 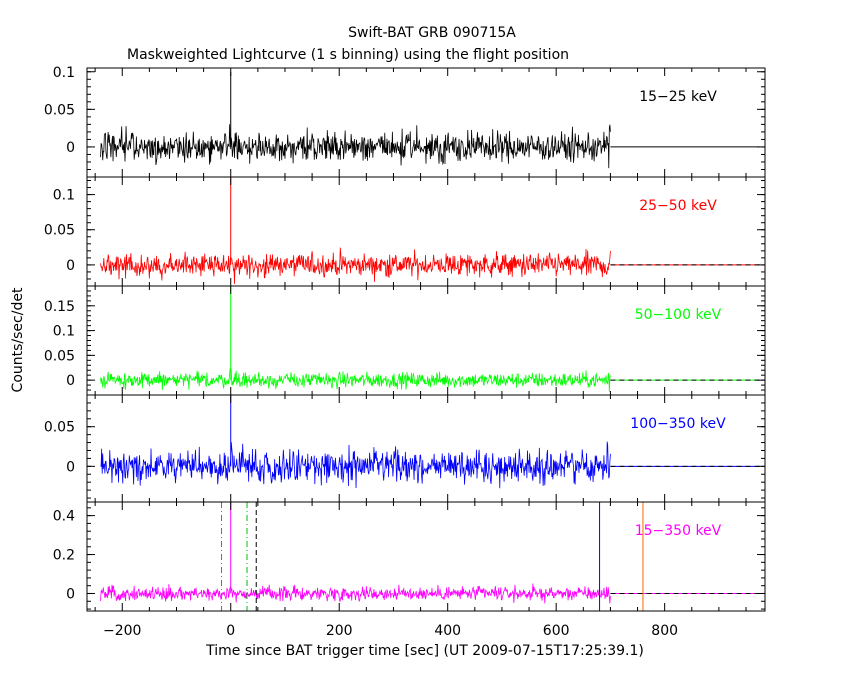 I want to click on panel-100-350-kev: 0 0.05 100−350 keV, so click(x=405, y=448).